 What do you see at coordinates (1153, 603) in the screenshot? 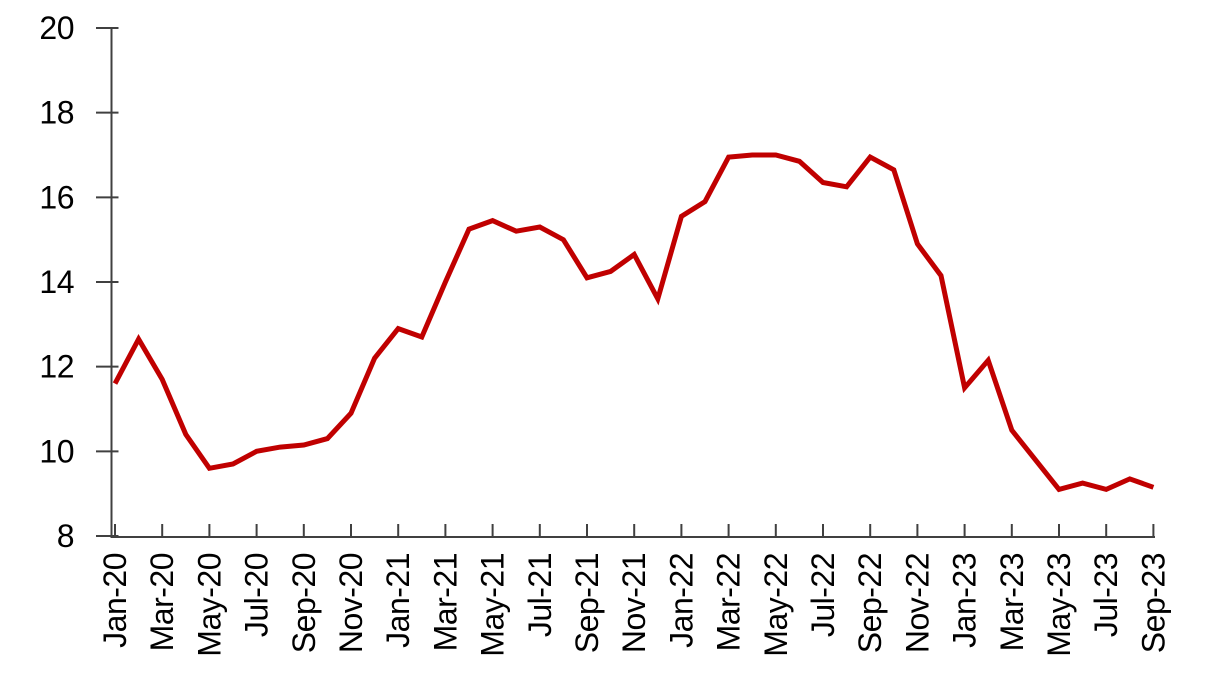
I see `x-axis-tick-label: Sep-23` at bounding box center [1153, 603].